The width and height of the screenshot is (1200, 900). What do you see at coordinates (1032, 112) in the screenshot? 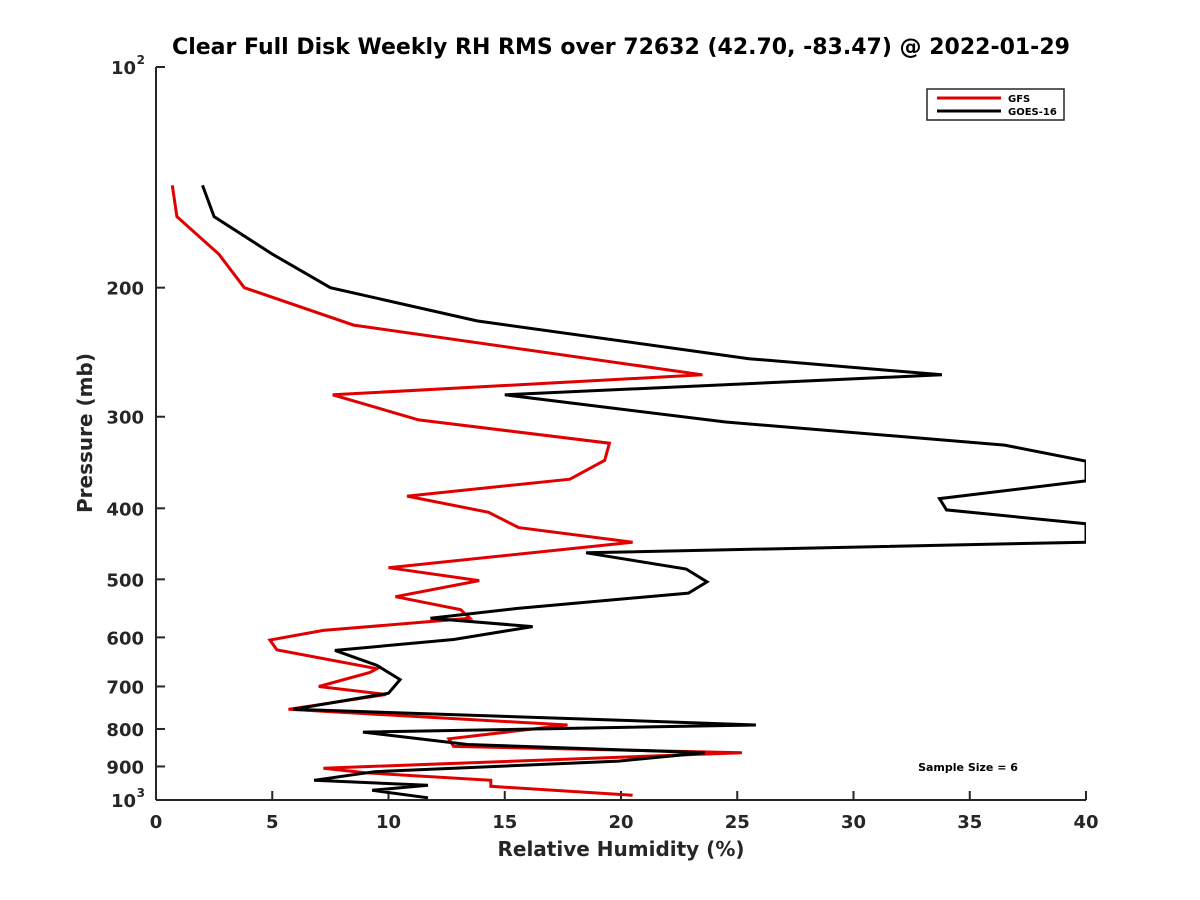
I see `legend-label-goes-16: GOES-16` at bounding box center [1032, 112].